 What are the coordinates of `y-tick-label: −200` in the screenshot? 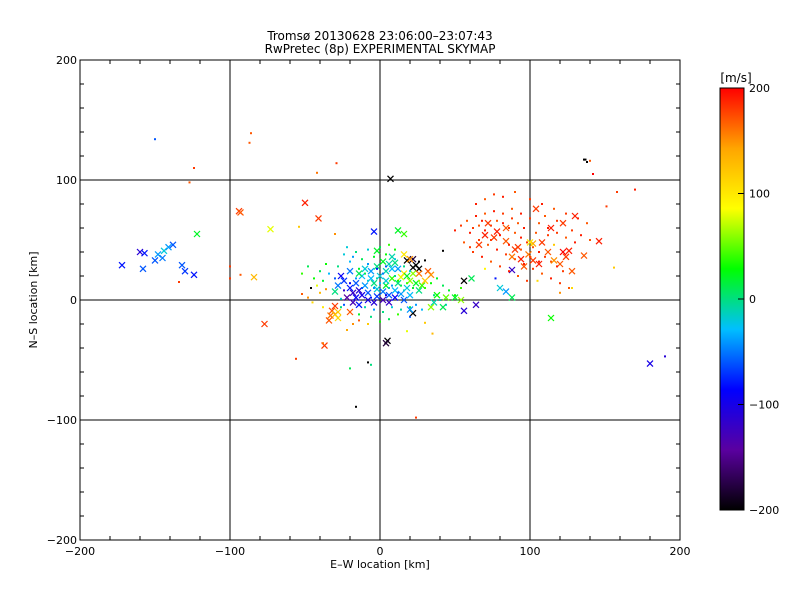 It's located at (62, 540).